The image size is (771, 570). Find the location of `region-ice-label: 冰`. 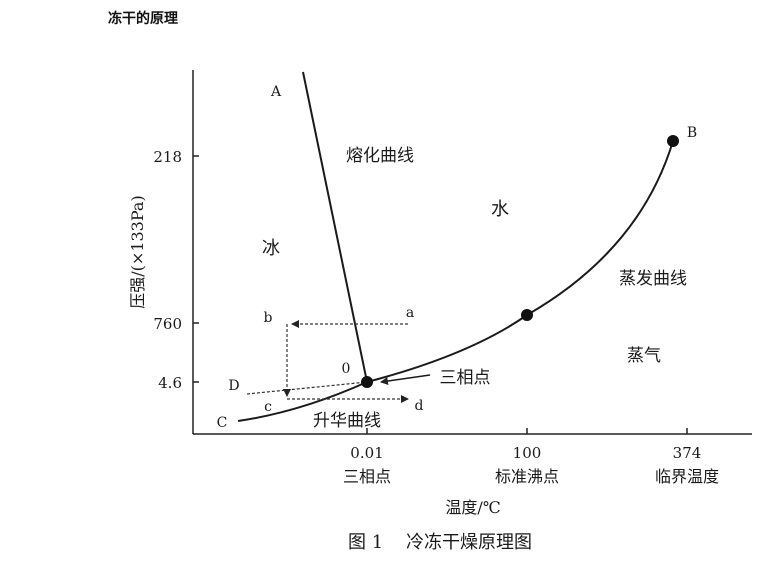

region-ice-label: 冰 is located at coordinates (271, 248).